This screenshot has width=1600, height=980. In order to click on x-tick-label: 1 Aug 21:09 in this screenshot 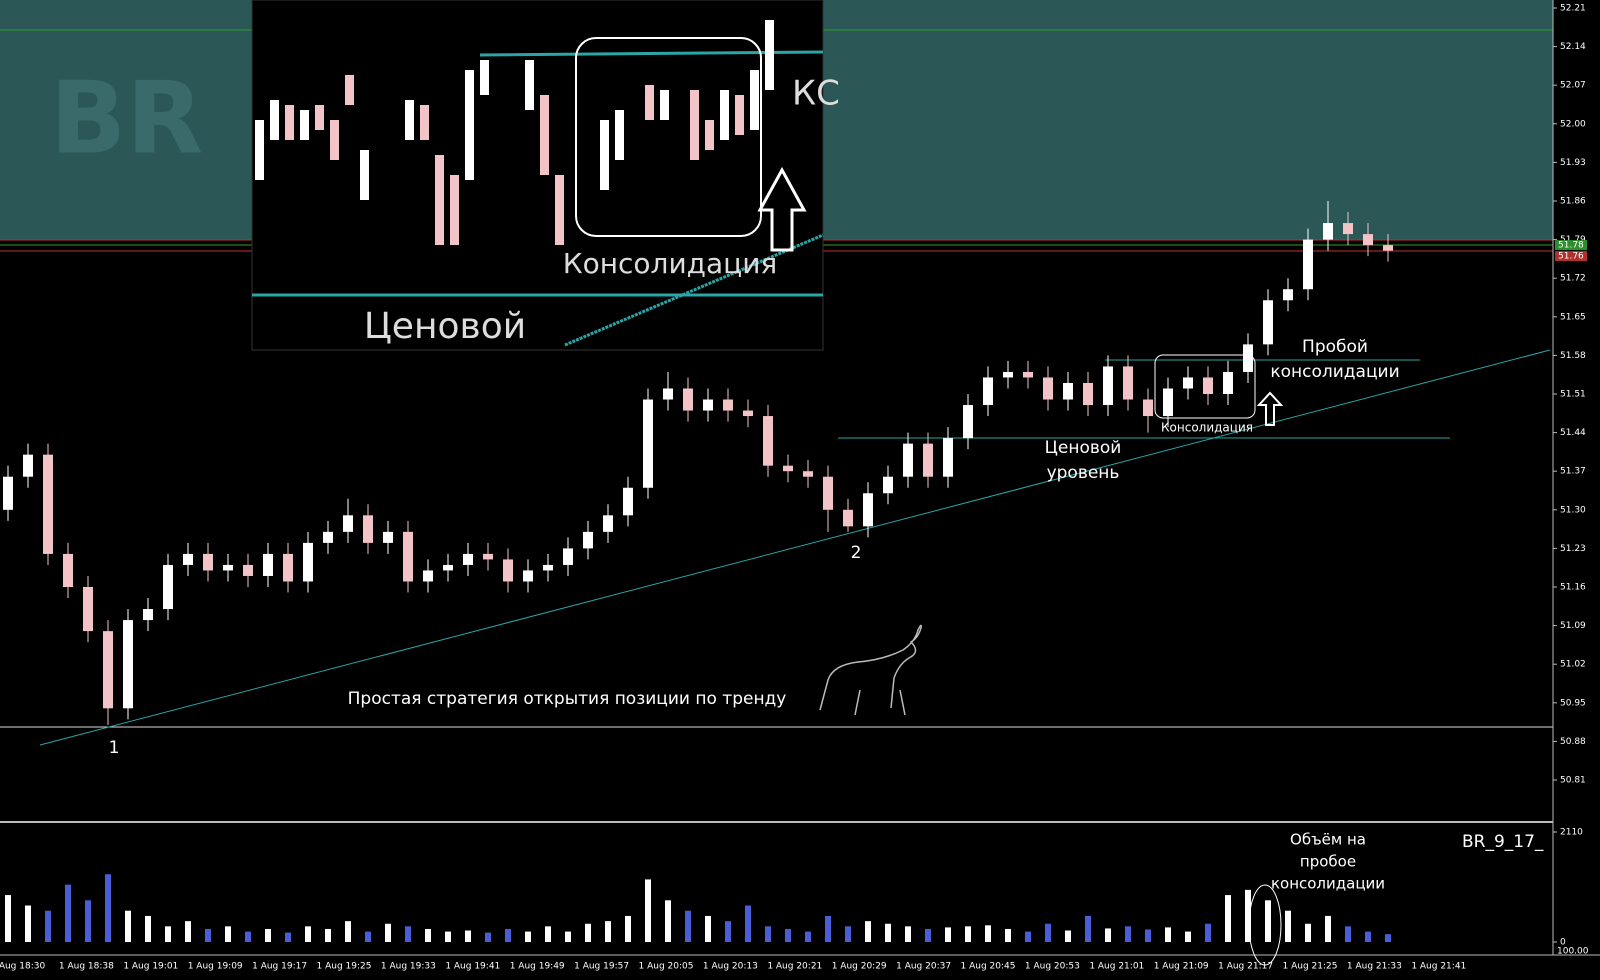, I will do `click(1181, 967)`.